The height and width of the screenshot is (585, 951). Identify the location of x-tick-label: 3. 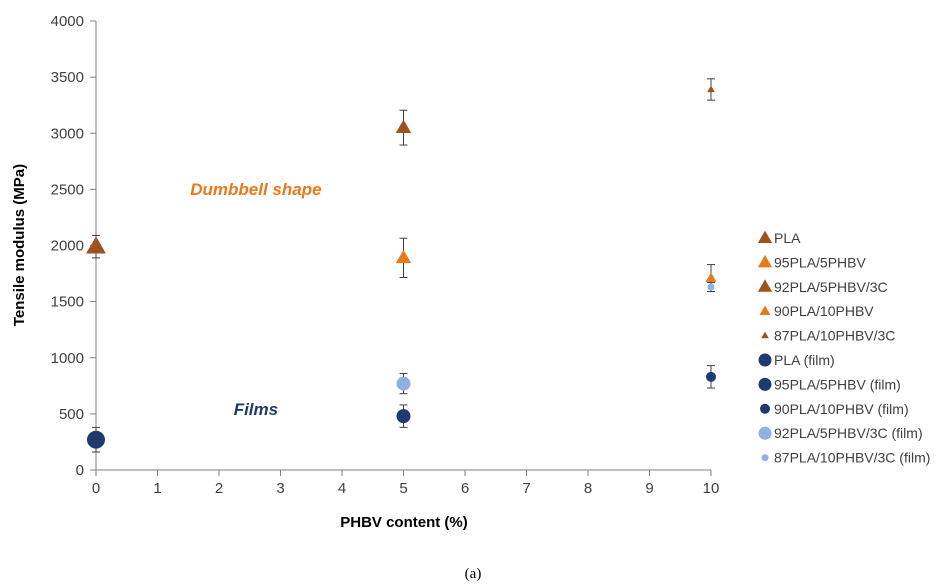
(280, 488).